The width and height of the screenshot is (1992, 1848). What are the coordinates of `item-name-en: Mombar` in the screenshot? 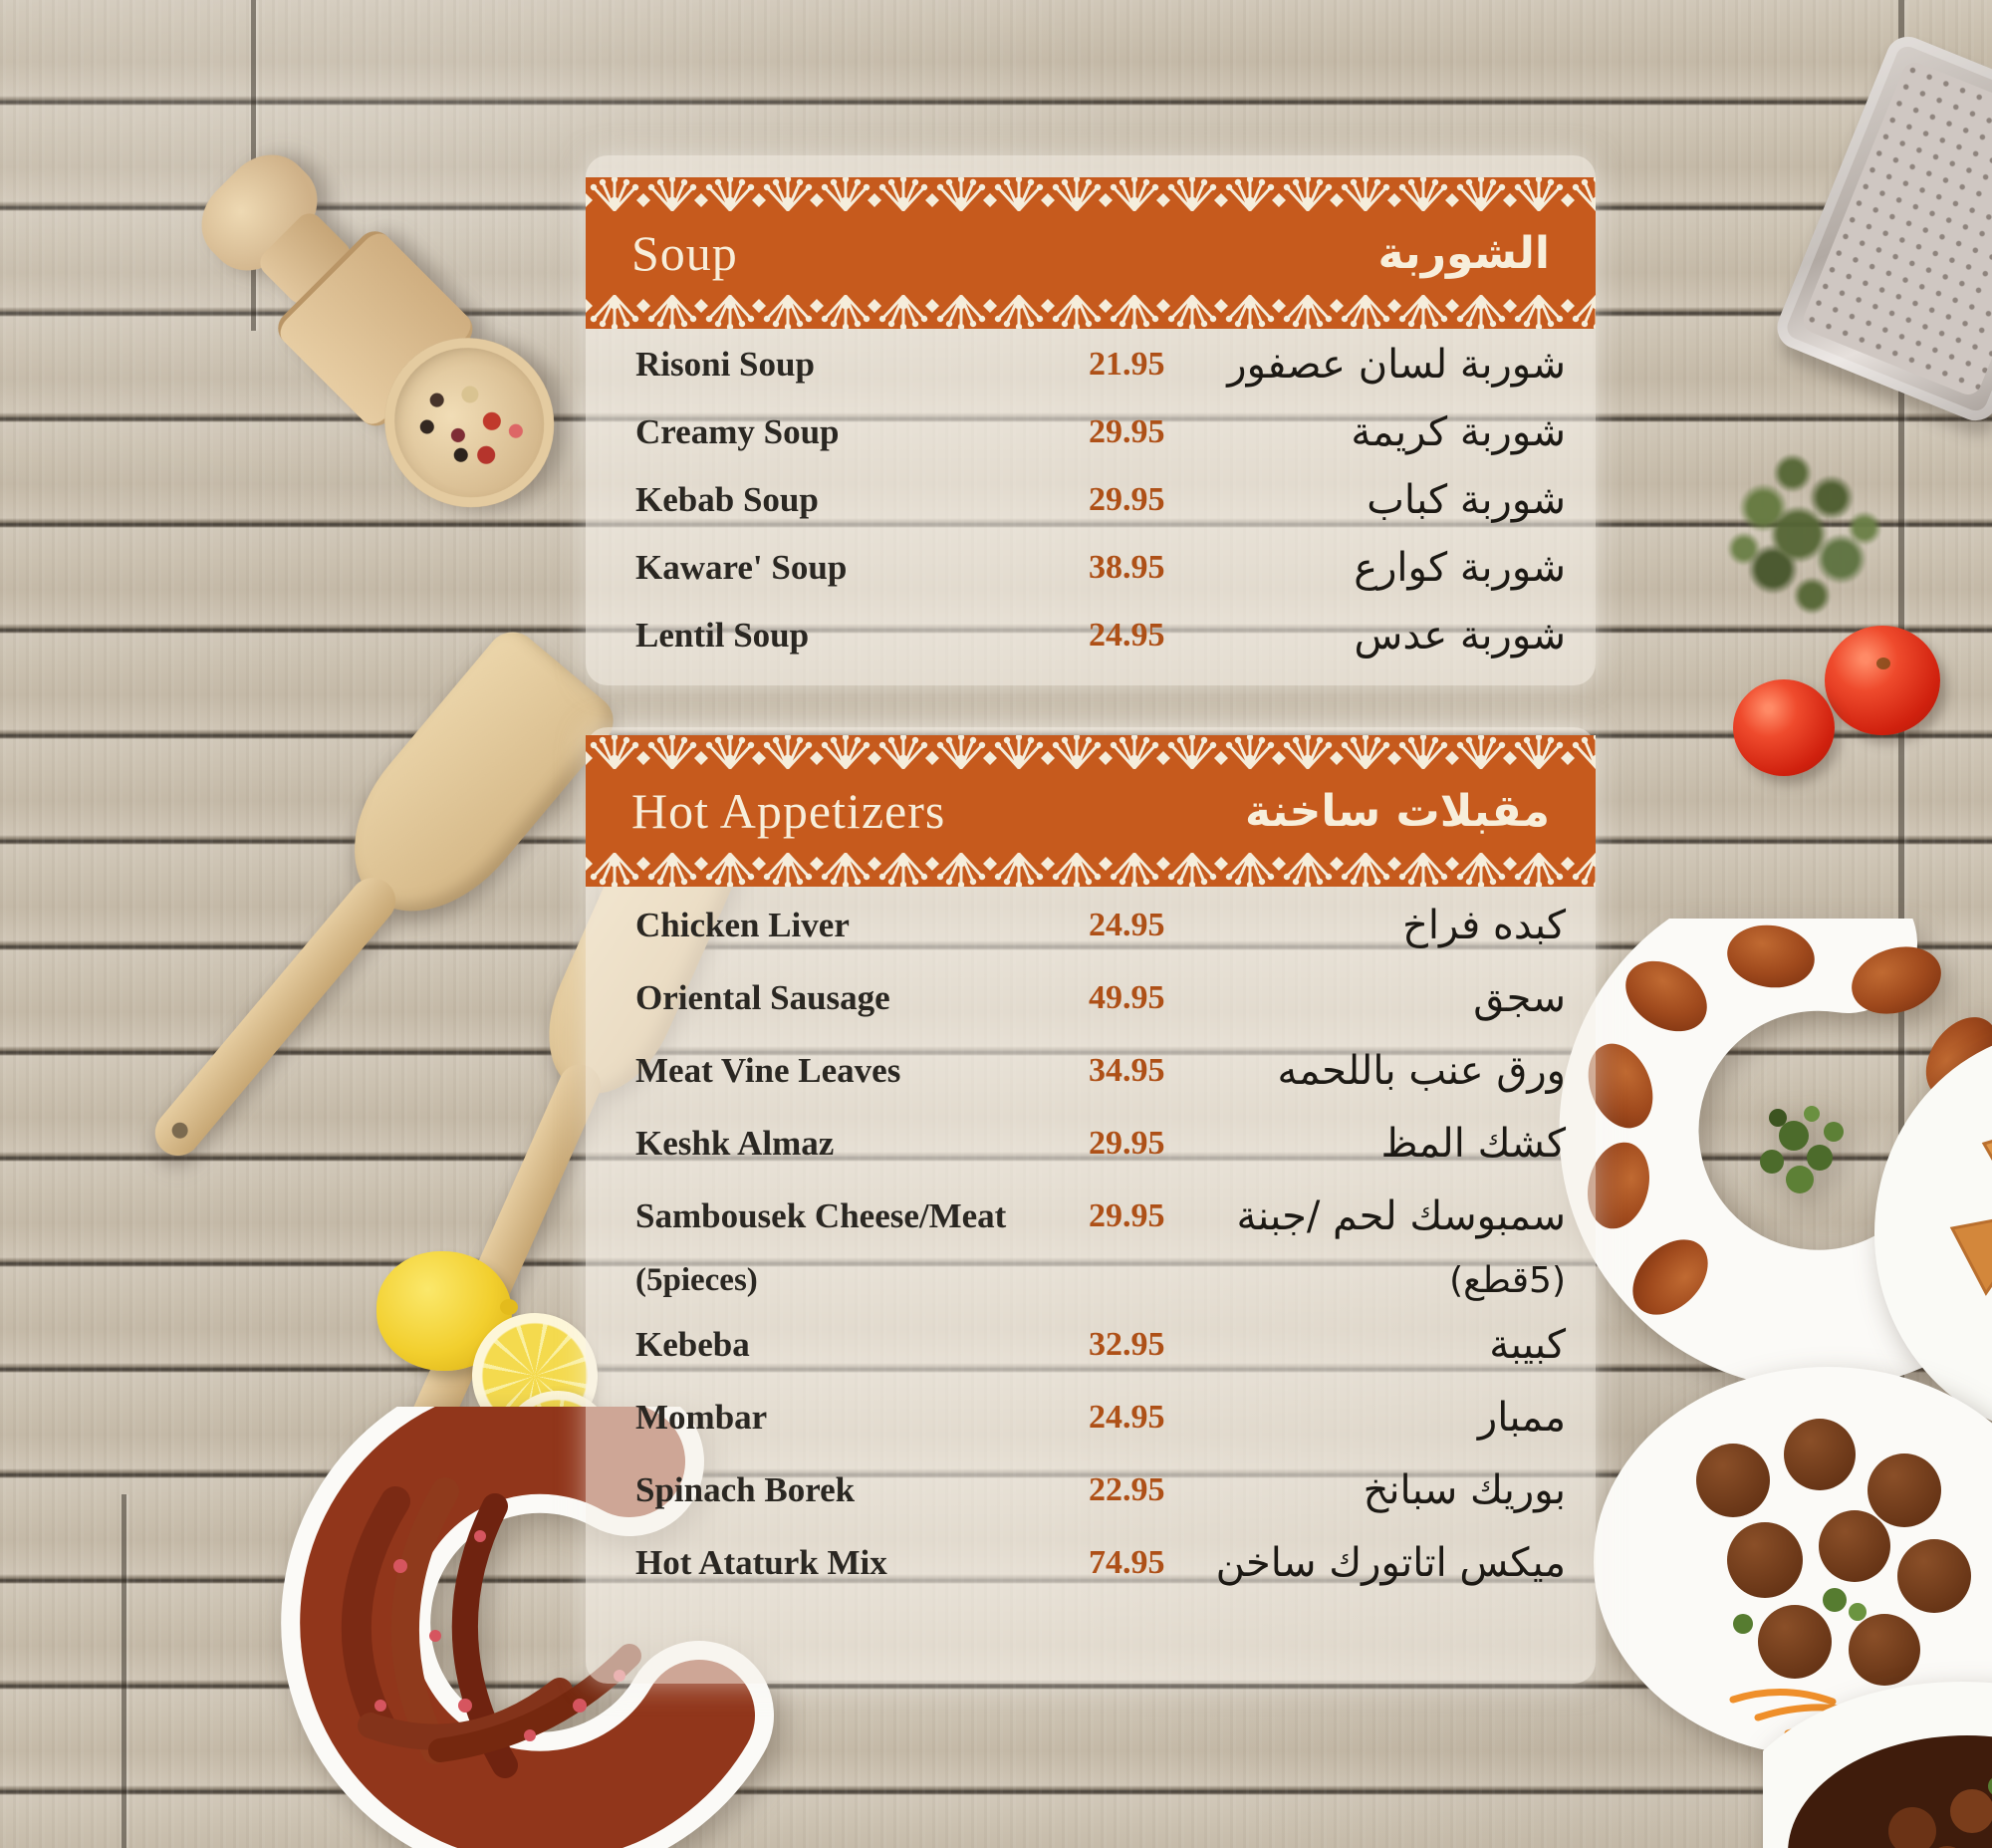 It's located at (701, 1417).